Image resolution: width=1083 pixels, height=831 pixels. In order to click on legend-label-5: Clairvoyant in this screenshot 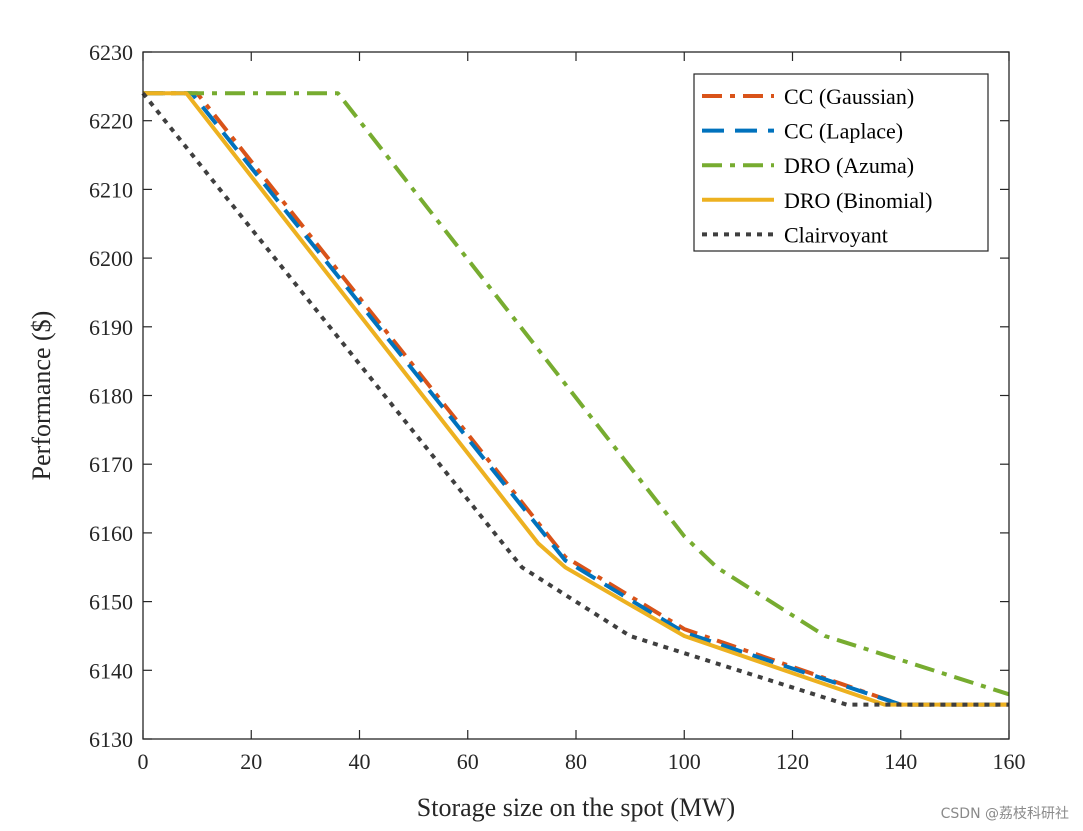, I will do `click(836, 234)`.